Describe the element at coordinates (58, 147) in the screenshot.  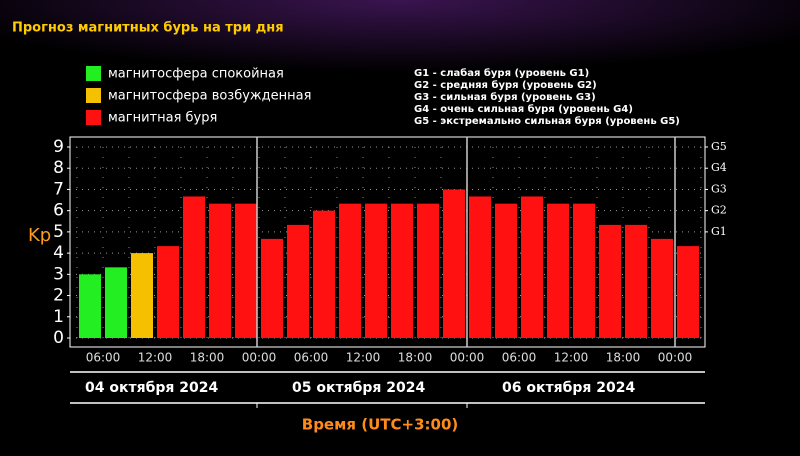
I see `y-tick-label: 9` at that location.